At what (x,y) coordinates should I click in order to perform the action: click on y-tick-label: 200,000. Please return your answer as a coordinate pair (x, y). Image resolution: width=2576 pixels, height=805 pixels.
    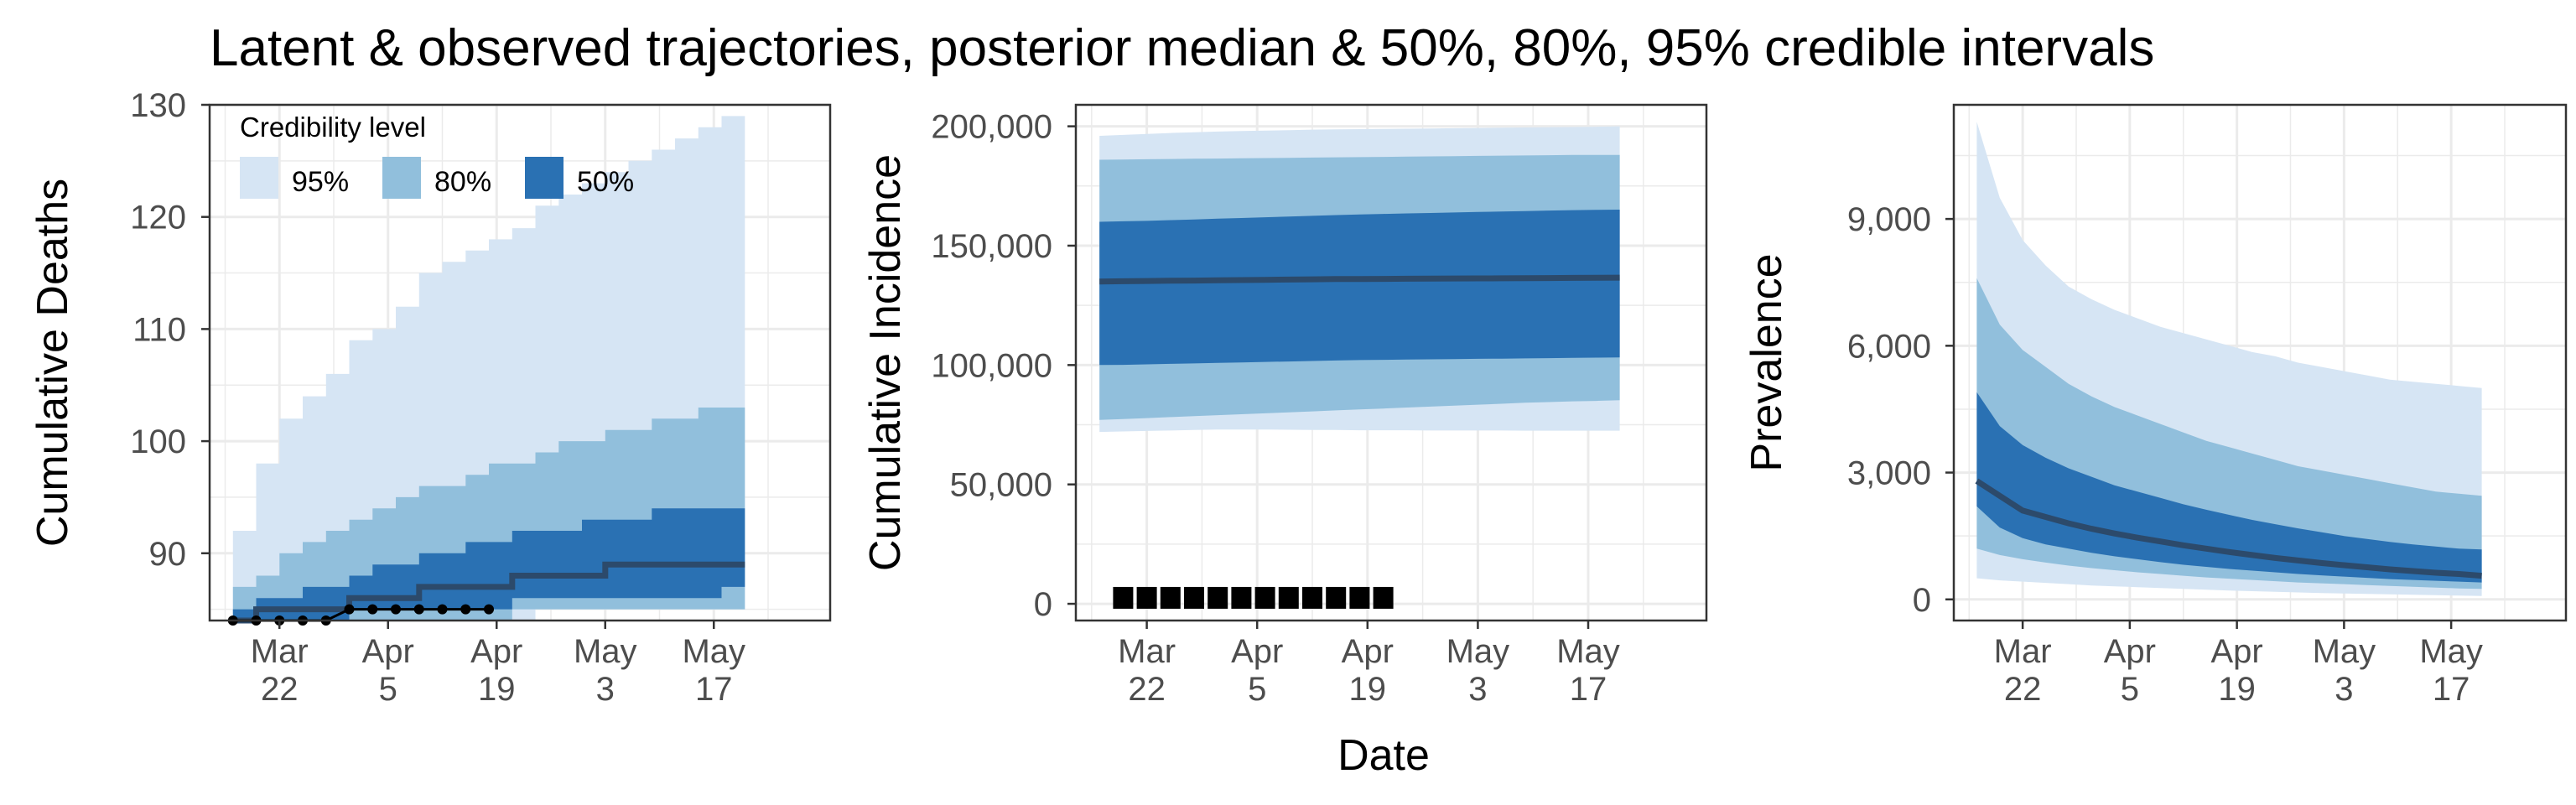
    Looking at the image, I should click on (991, 127).